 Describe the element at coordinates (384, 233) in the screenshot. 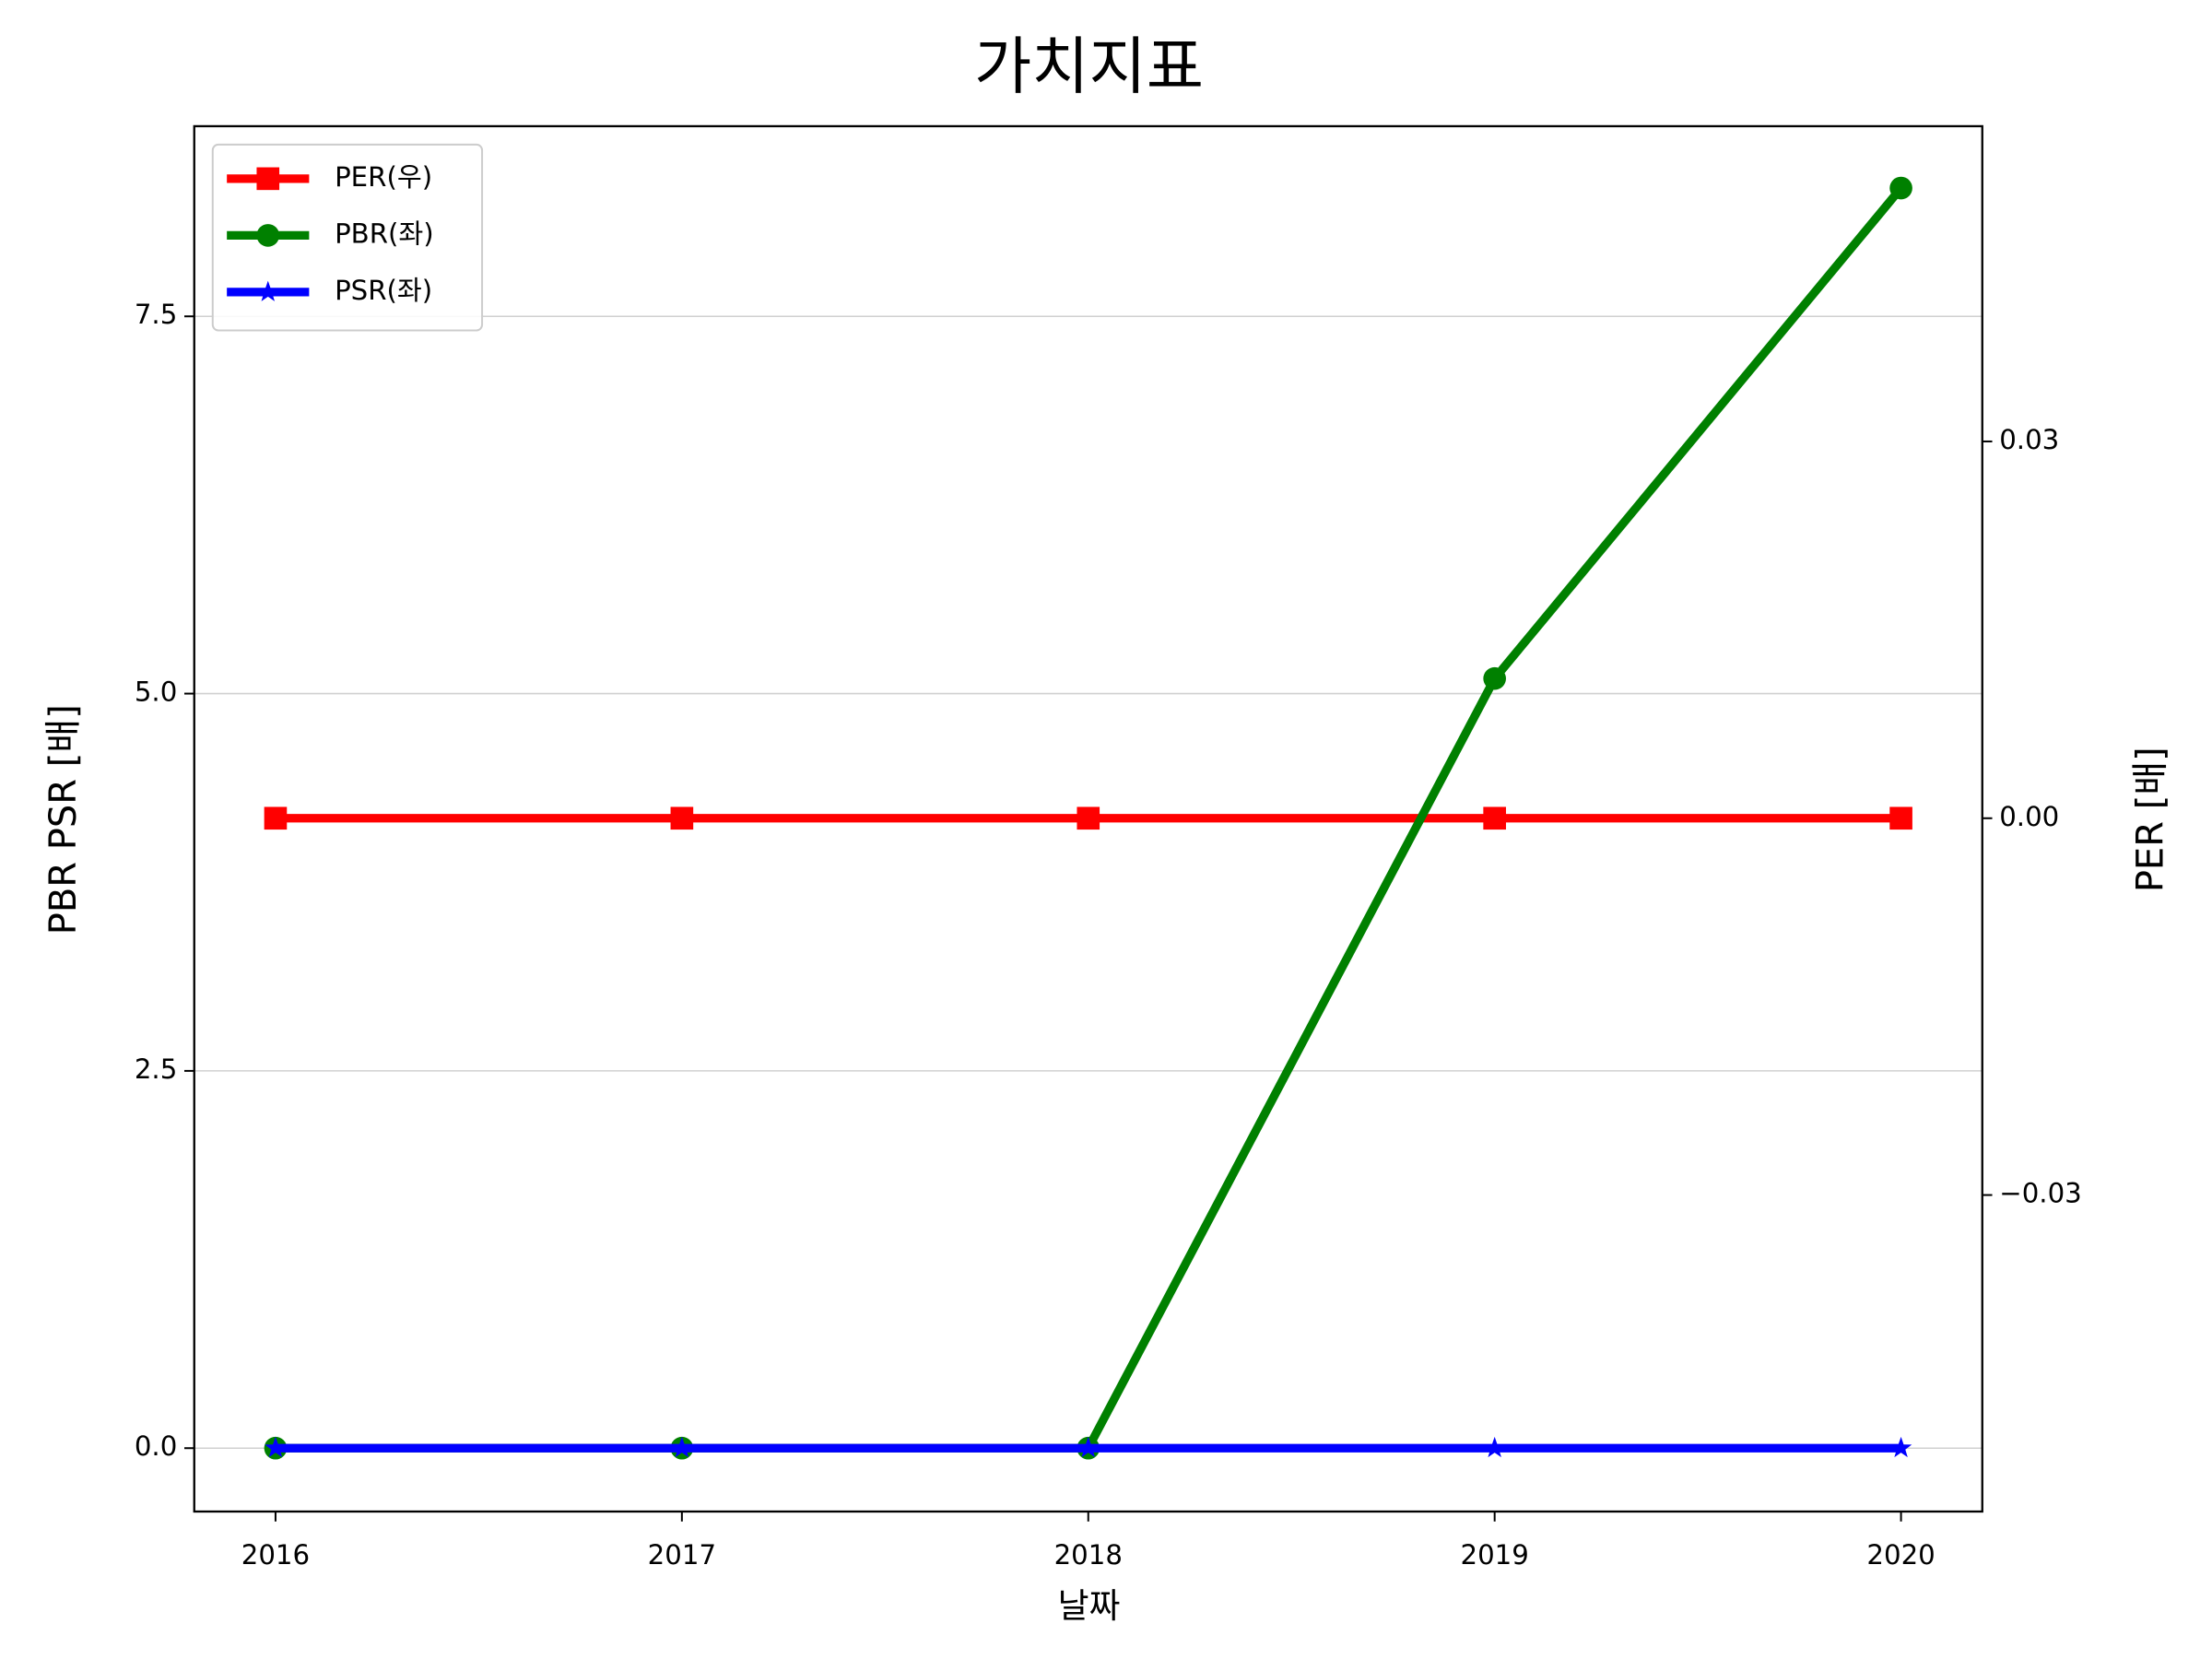

I see `legend-label: PBR(좌)` at that location.